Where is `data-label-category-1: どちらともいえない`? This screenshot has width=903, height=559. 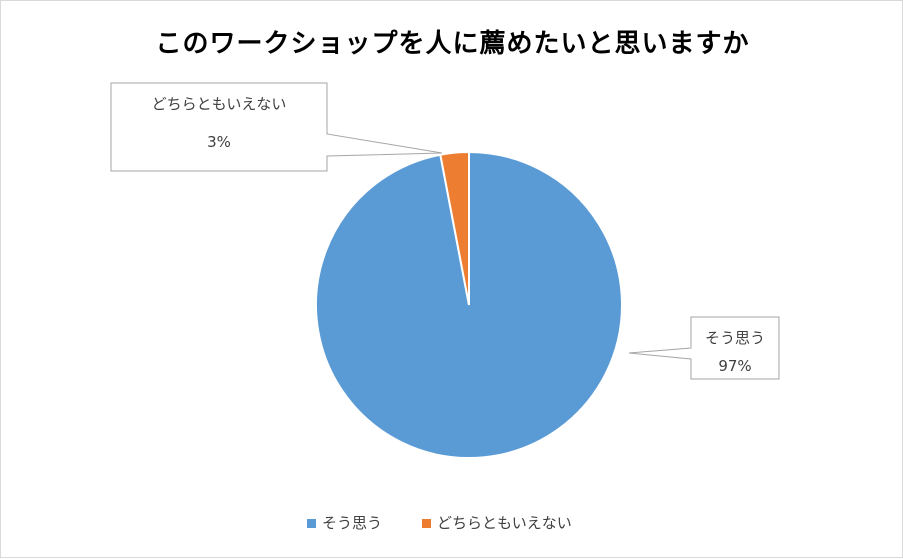 data-label-category-1: どちらともいえない is located at coordinates (219, 104).